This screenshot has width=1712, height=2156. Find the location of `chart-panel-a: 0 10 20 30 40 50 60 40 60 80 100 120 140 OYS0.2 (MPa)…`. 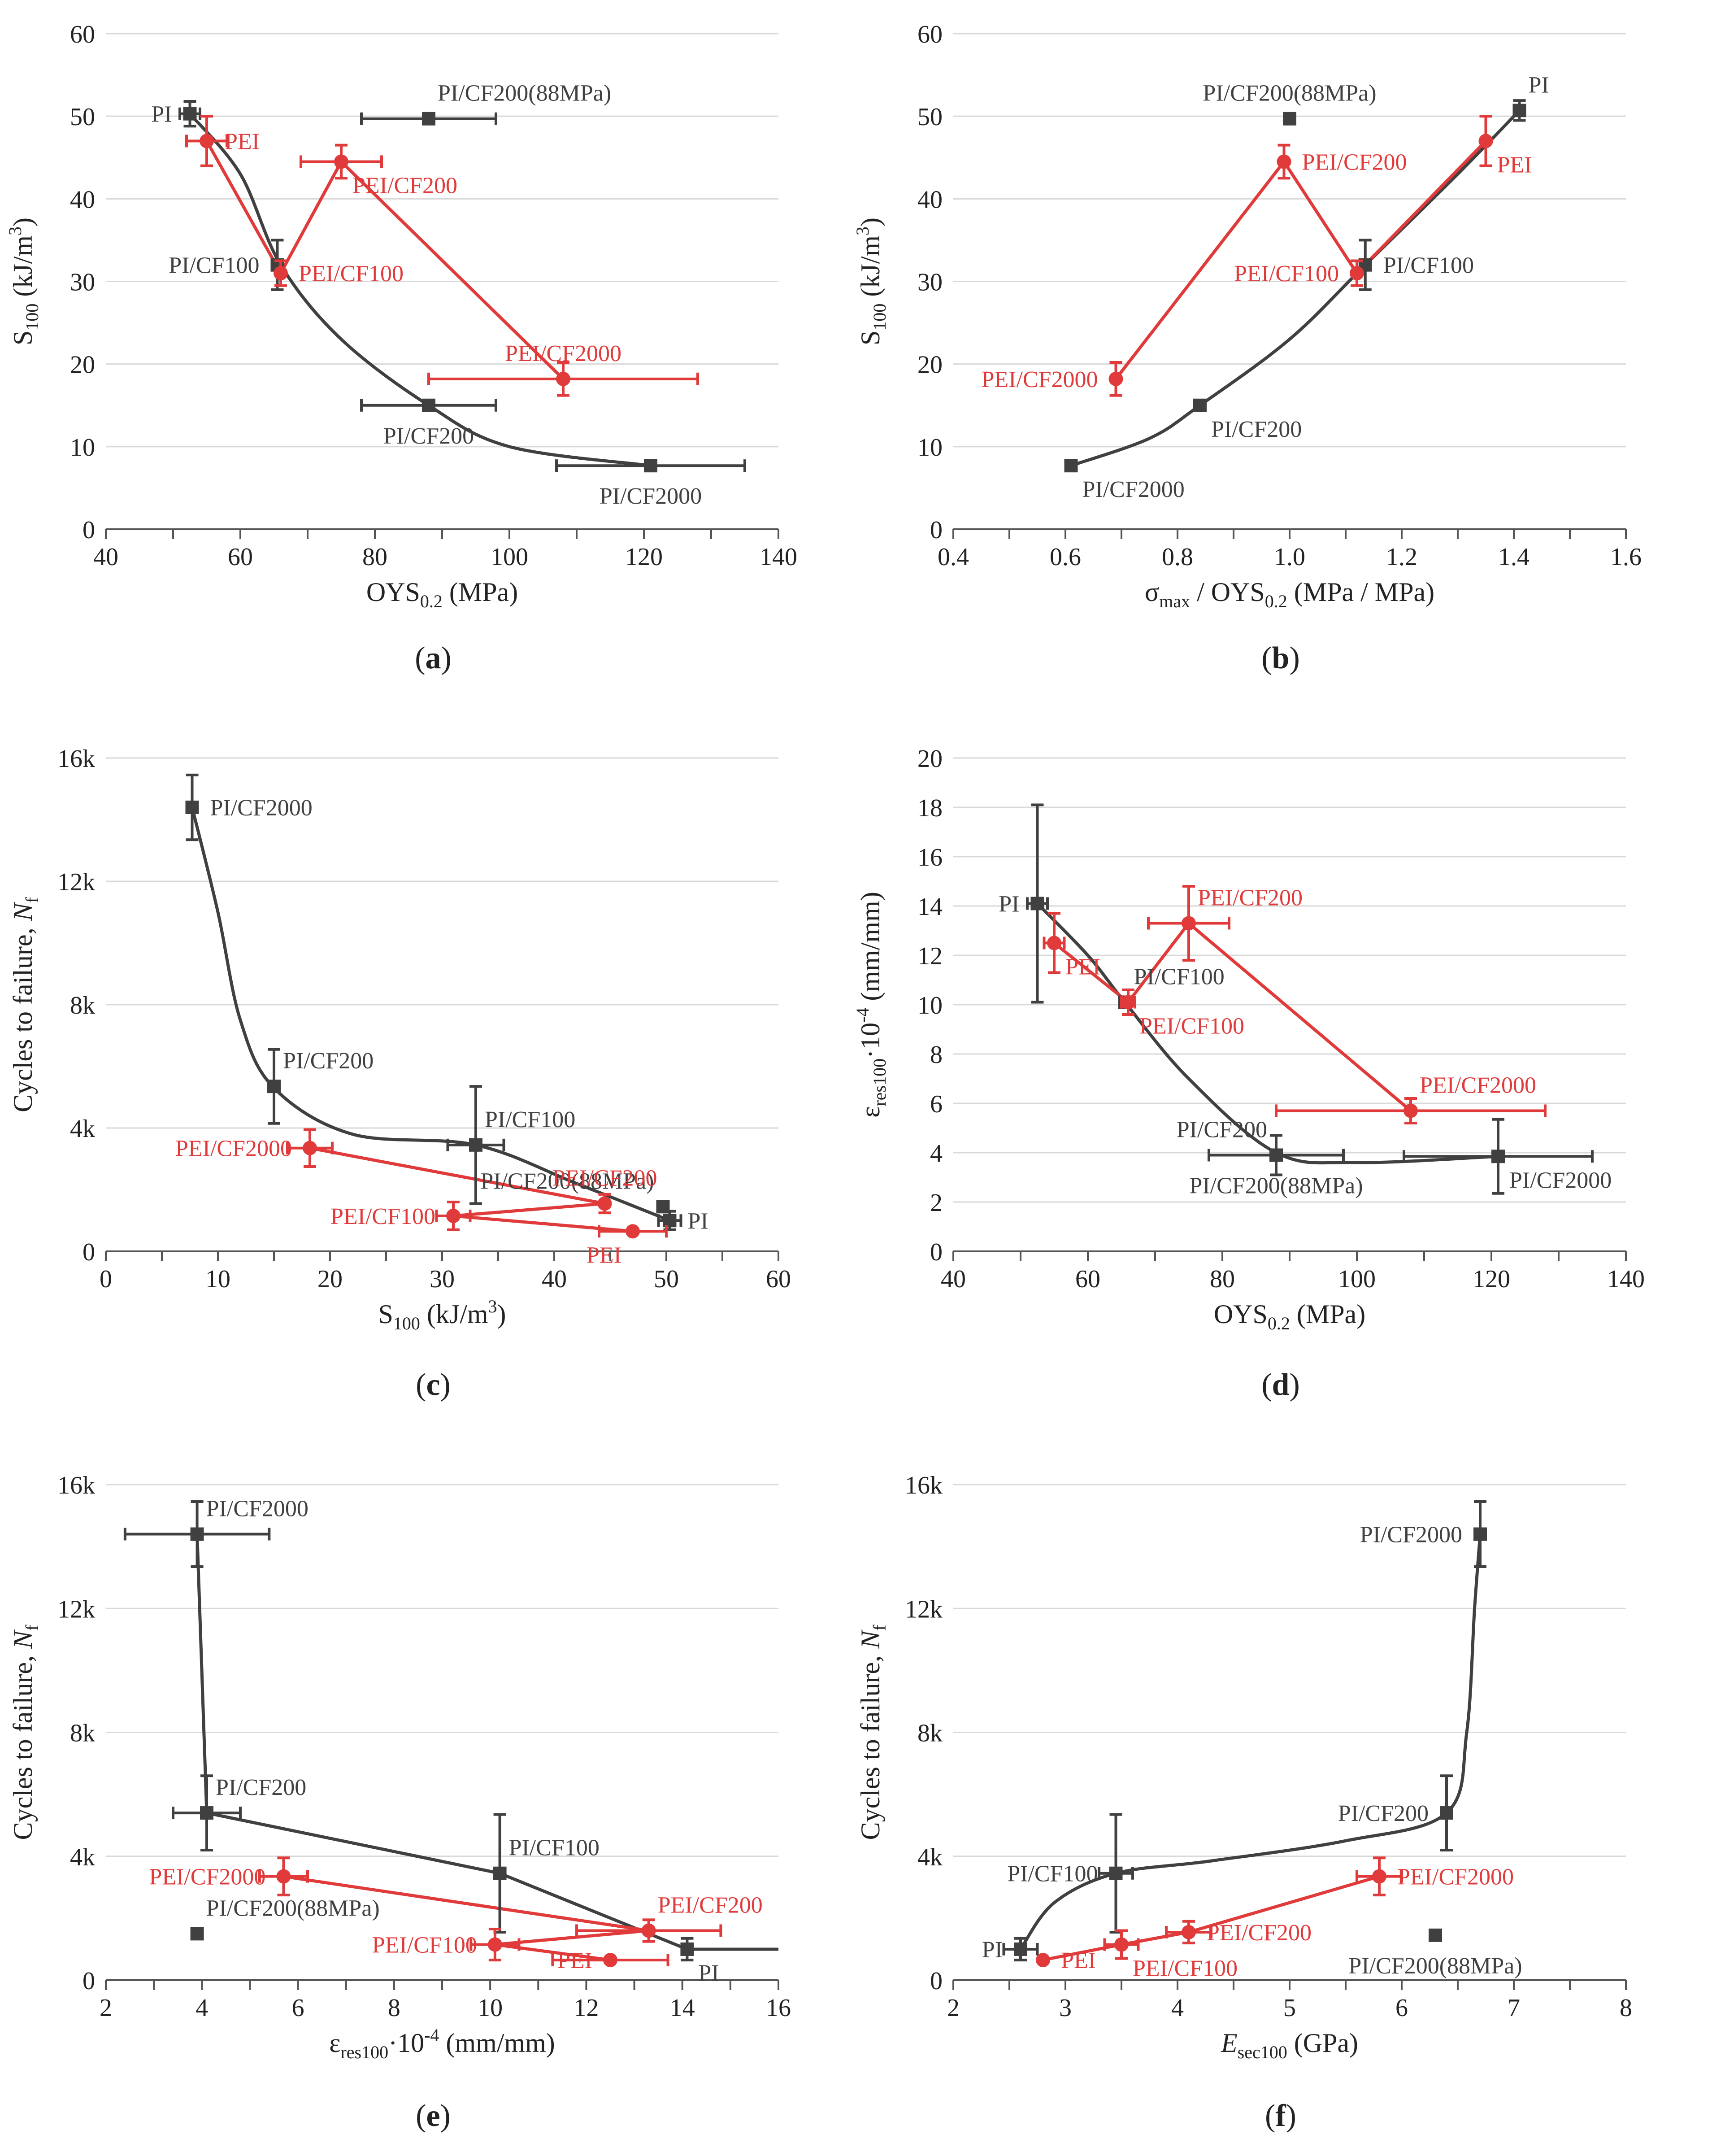

chart-panel-a: 0 10 20 30 40 50 60 40 60 80 100 120 140 OYS0.2 (MPa)… is located at coordinates (401, 348).